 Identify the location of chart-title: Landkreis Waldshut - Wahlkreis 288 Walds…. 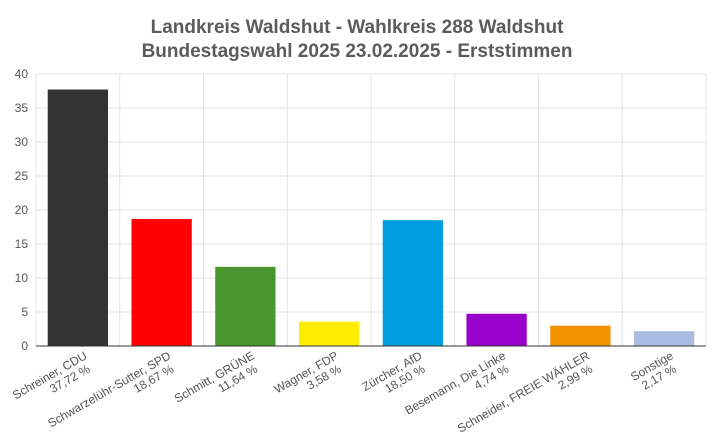
(357, 39).